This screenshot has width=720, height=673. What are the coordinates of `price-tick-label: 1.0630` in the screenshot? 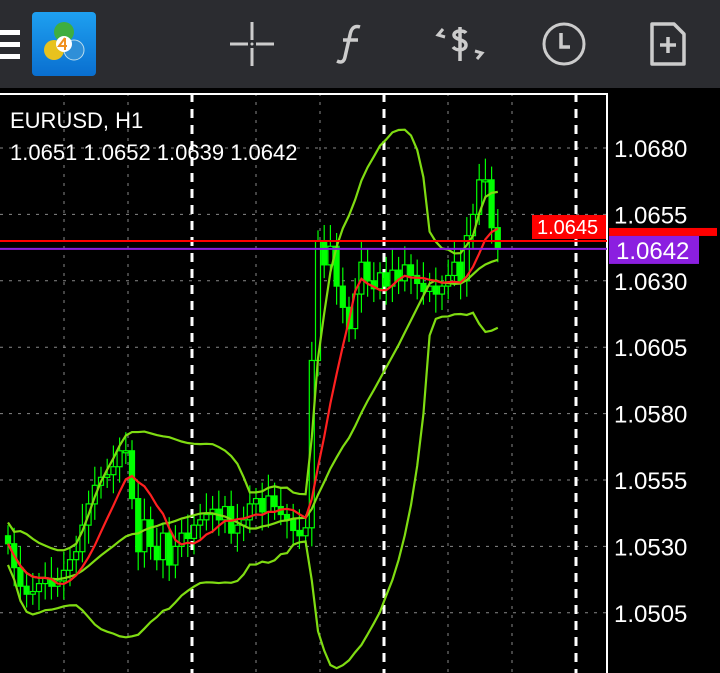 It's located at (650, 282).